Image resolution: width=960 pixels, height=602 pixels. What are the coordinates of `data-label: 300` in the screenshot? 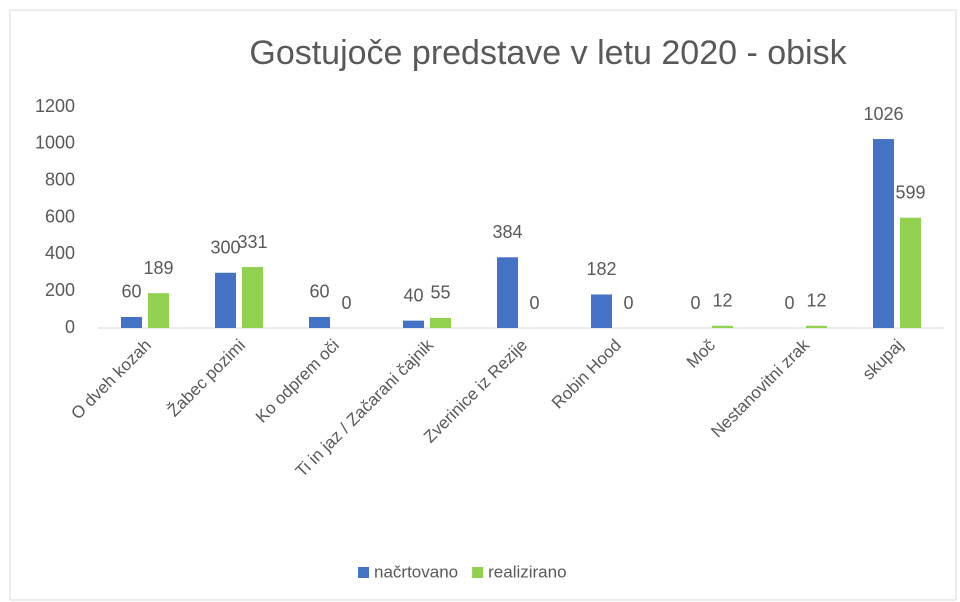 It's located at (225, 248).